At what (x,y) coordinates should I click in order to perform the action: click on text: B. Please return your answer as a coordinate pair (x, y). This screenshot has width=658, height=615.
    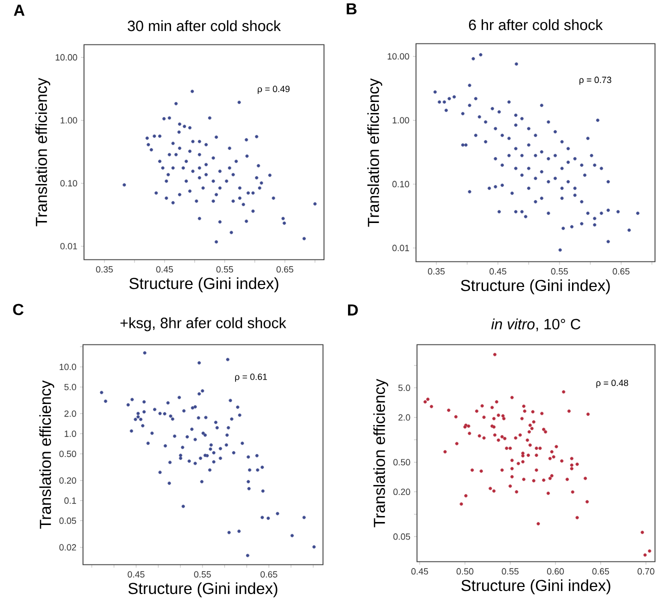
    Looking at the image, I should click on (351, 8).